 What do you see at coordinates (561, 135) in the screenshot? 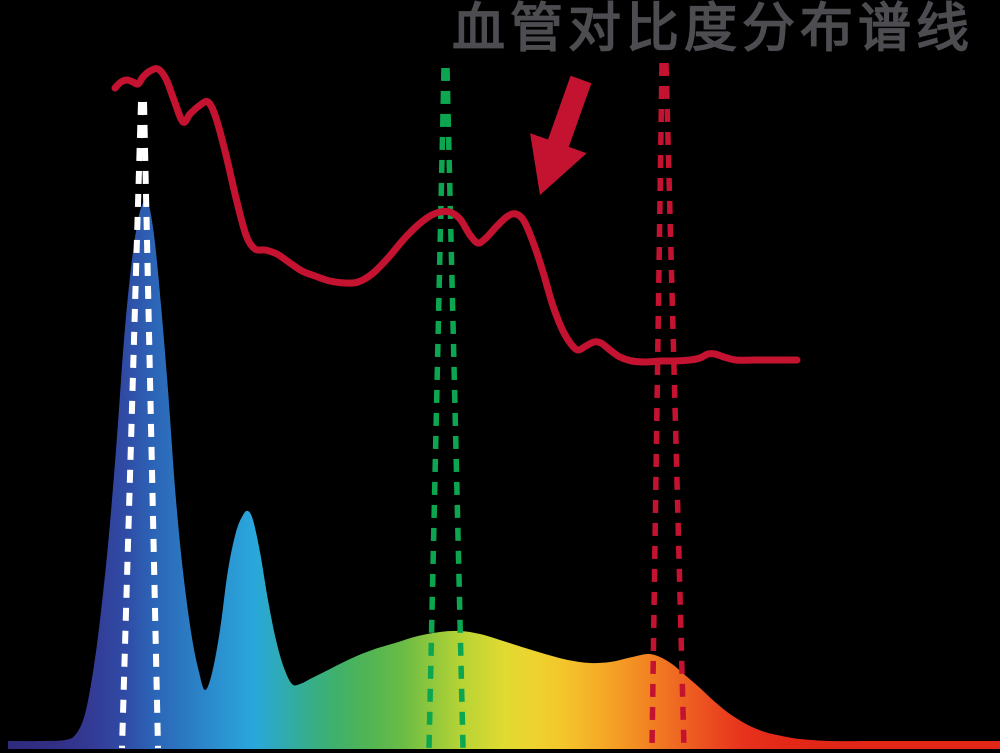
I see `annotation-arrow-icon` at bounding box center [561, 135].